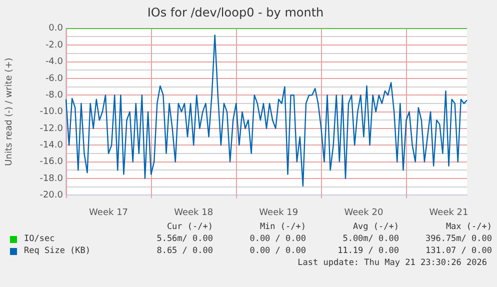  Describe the element at coordinates (367, 251) in the screenshot. I see `text: 11.19 / 0.00` at that location.